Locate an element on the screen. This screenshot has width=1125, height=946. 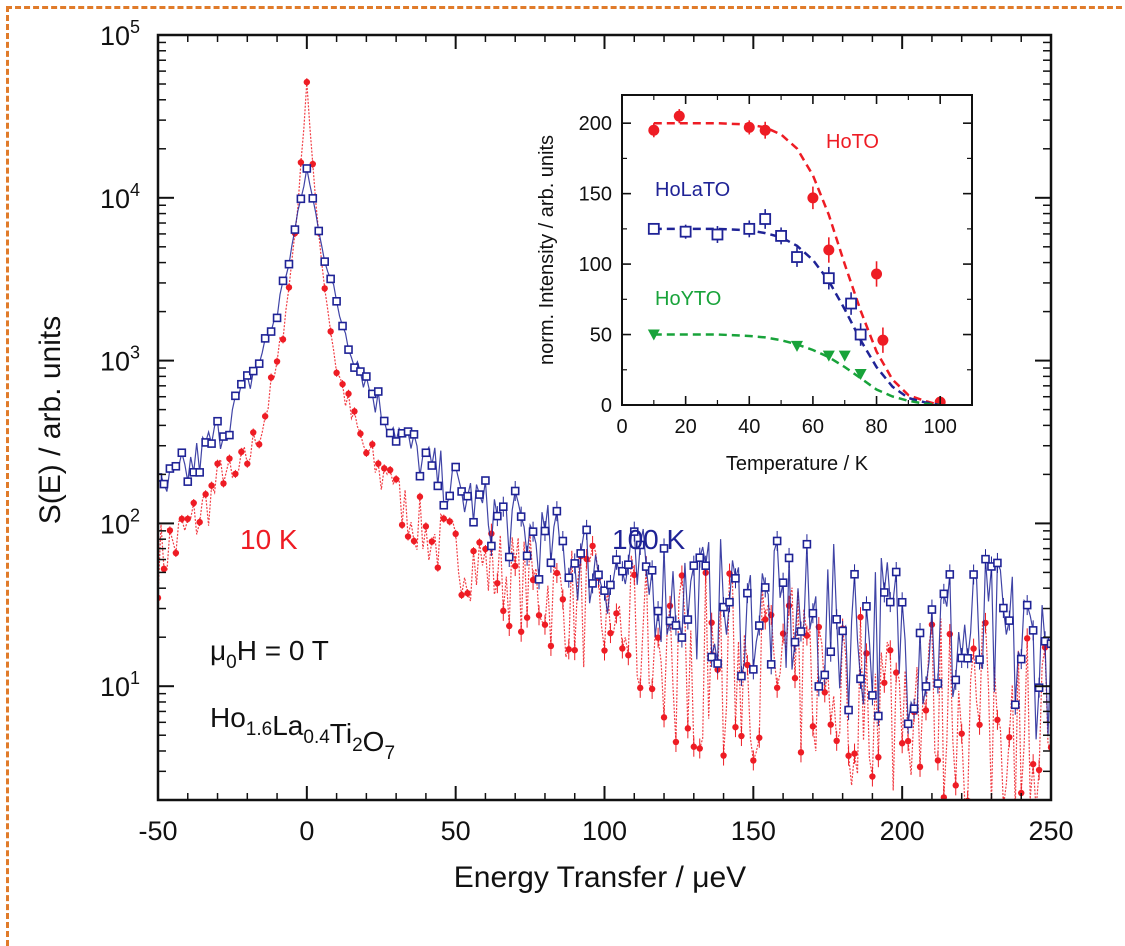
inset-series-layer is located at coordinates (796, 257).